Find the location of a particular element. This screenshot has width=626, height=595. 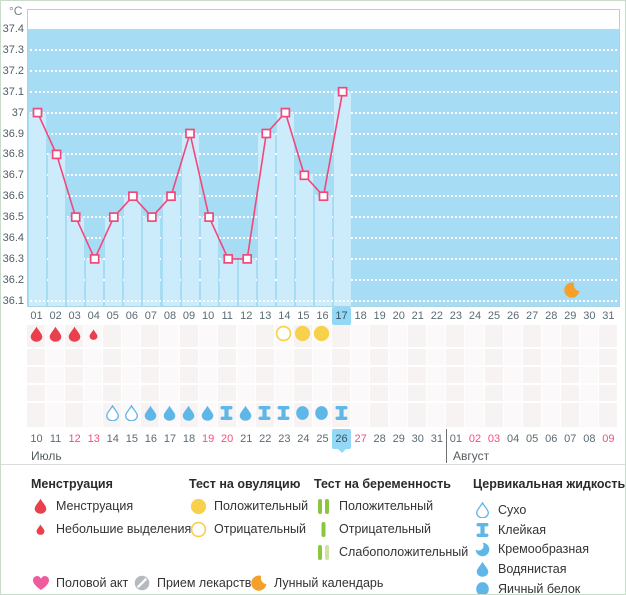

cycle-day-16: 16 is located at coordinates (322, 316).